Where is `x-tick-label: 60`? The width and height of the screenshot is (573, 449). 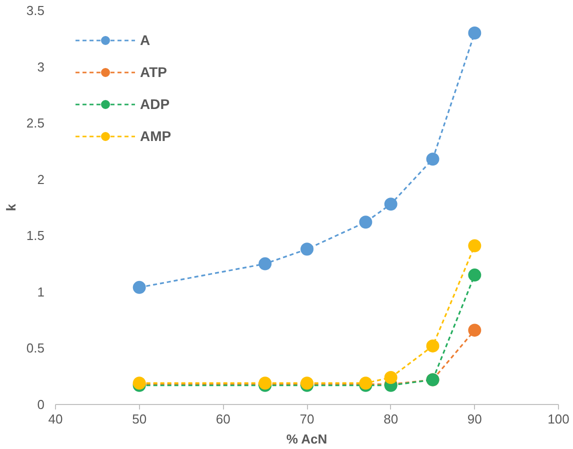
x-tick-label: 60 is located at coordinates (223, 419).